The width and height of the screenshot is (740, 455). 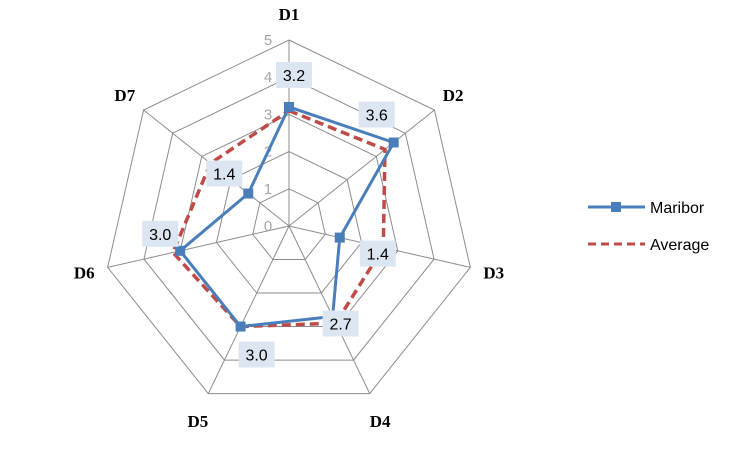 I want to click on series-line-average, so click(x=279, y=218).